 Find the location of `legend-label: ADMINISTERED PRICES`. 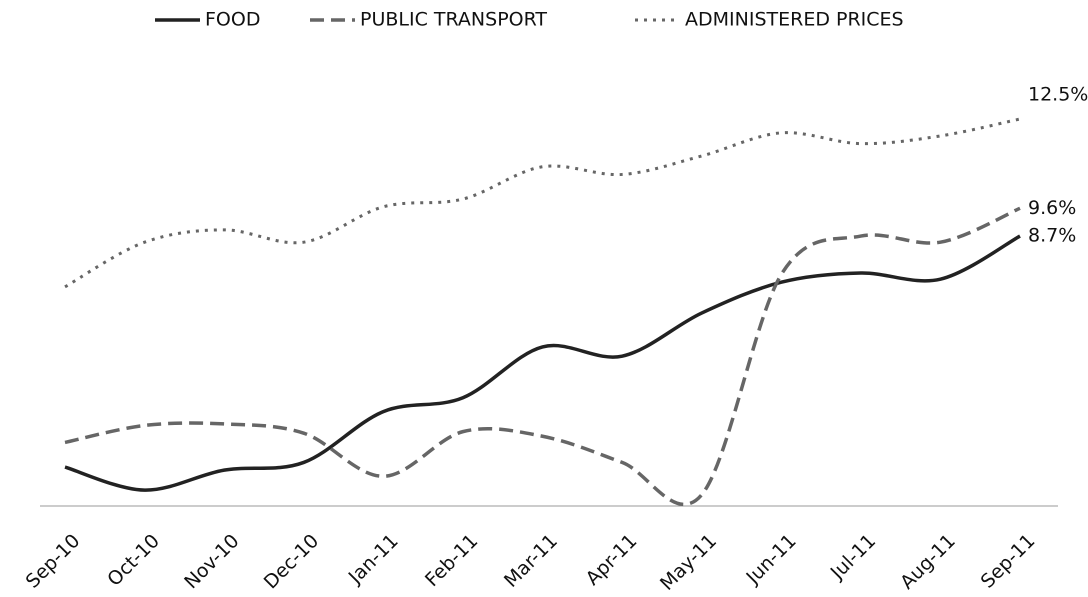

legend-label: ADMINISTERED PRICES is located at coordinates (794, 20).